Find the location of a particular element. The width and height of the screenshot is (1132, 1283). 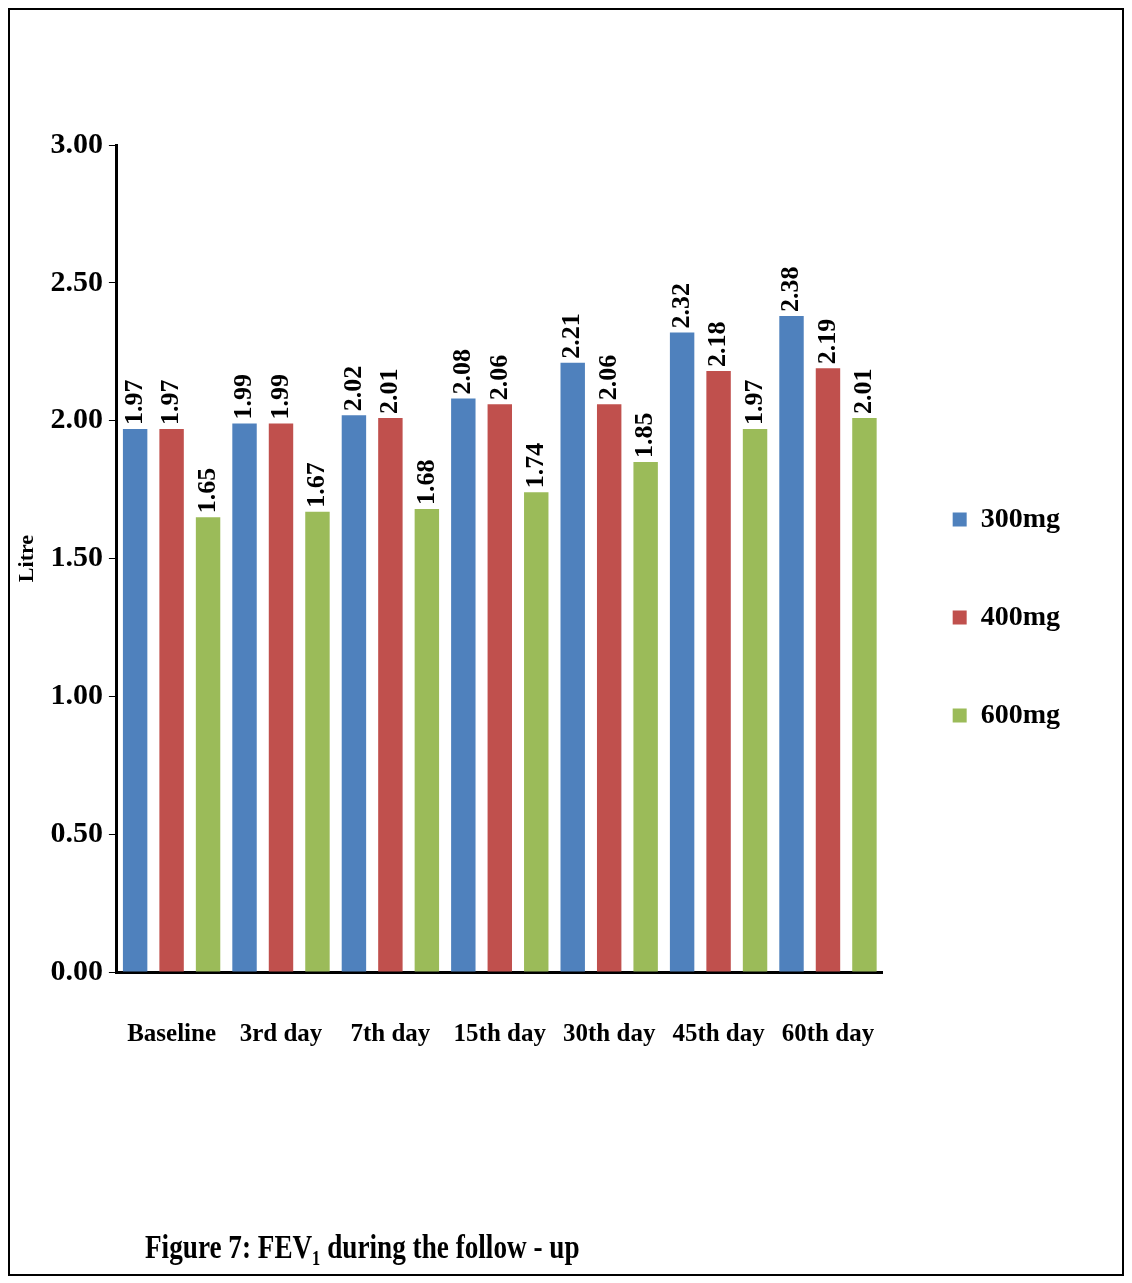

x-tick-label: 7th day is located at coordinates (390, 1033).